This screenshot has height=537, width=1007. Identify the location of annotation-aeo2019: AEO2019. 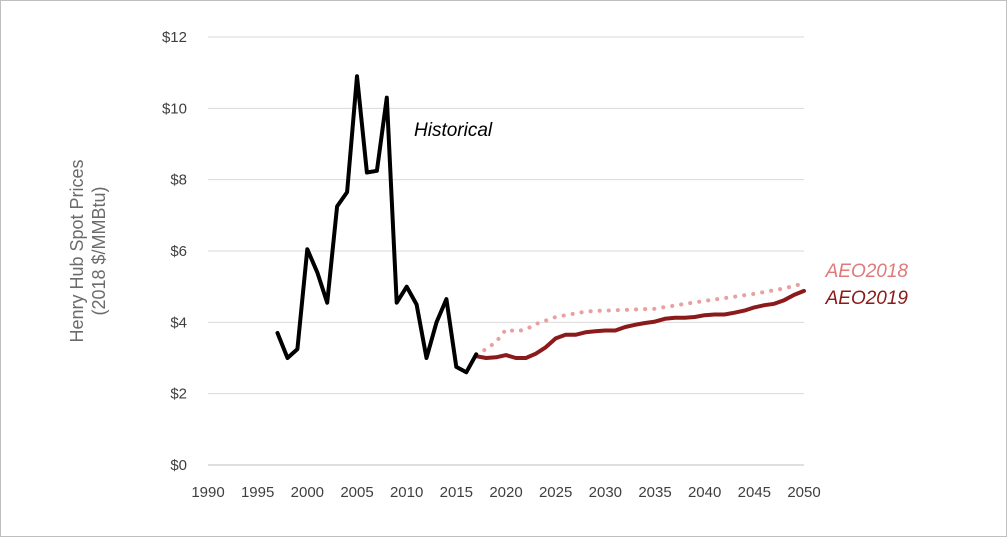
(867, 298).